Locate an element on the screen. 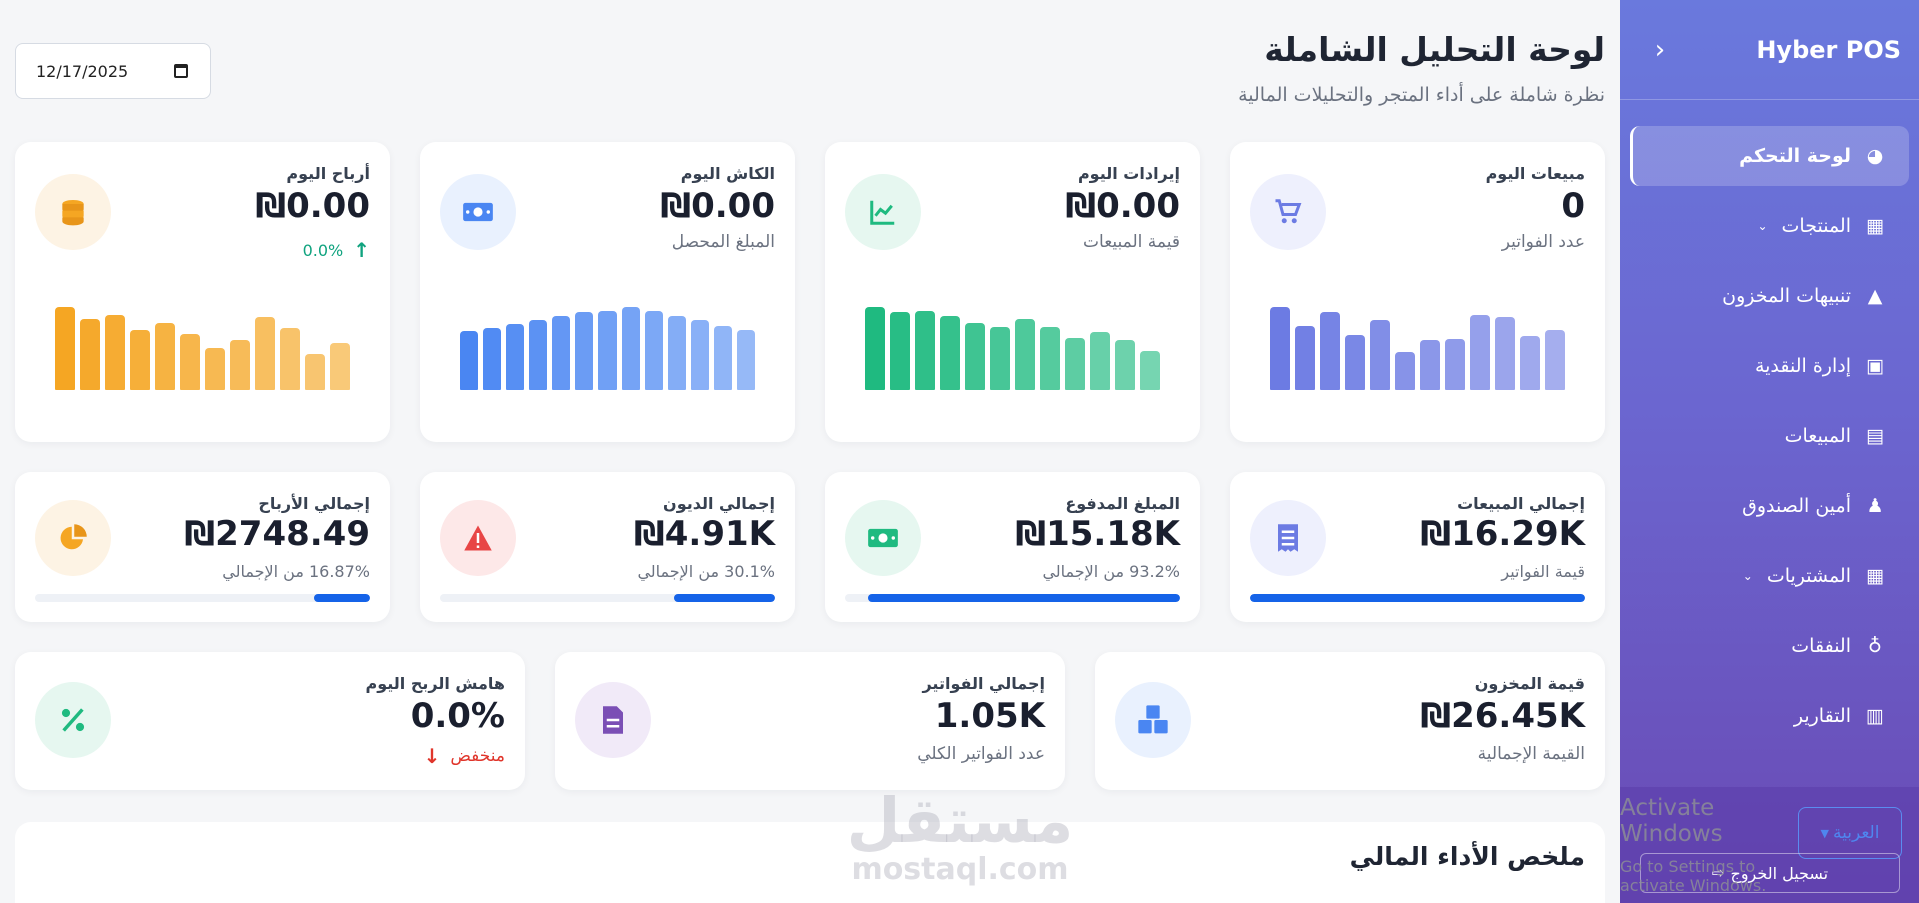 This screenshot has height=903, width=1919. card-today-revenue: إيرادات اليوم ₪0.00 قيمة المبيعات is located at coordinates (1012, 292).